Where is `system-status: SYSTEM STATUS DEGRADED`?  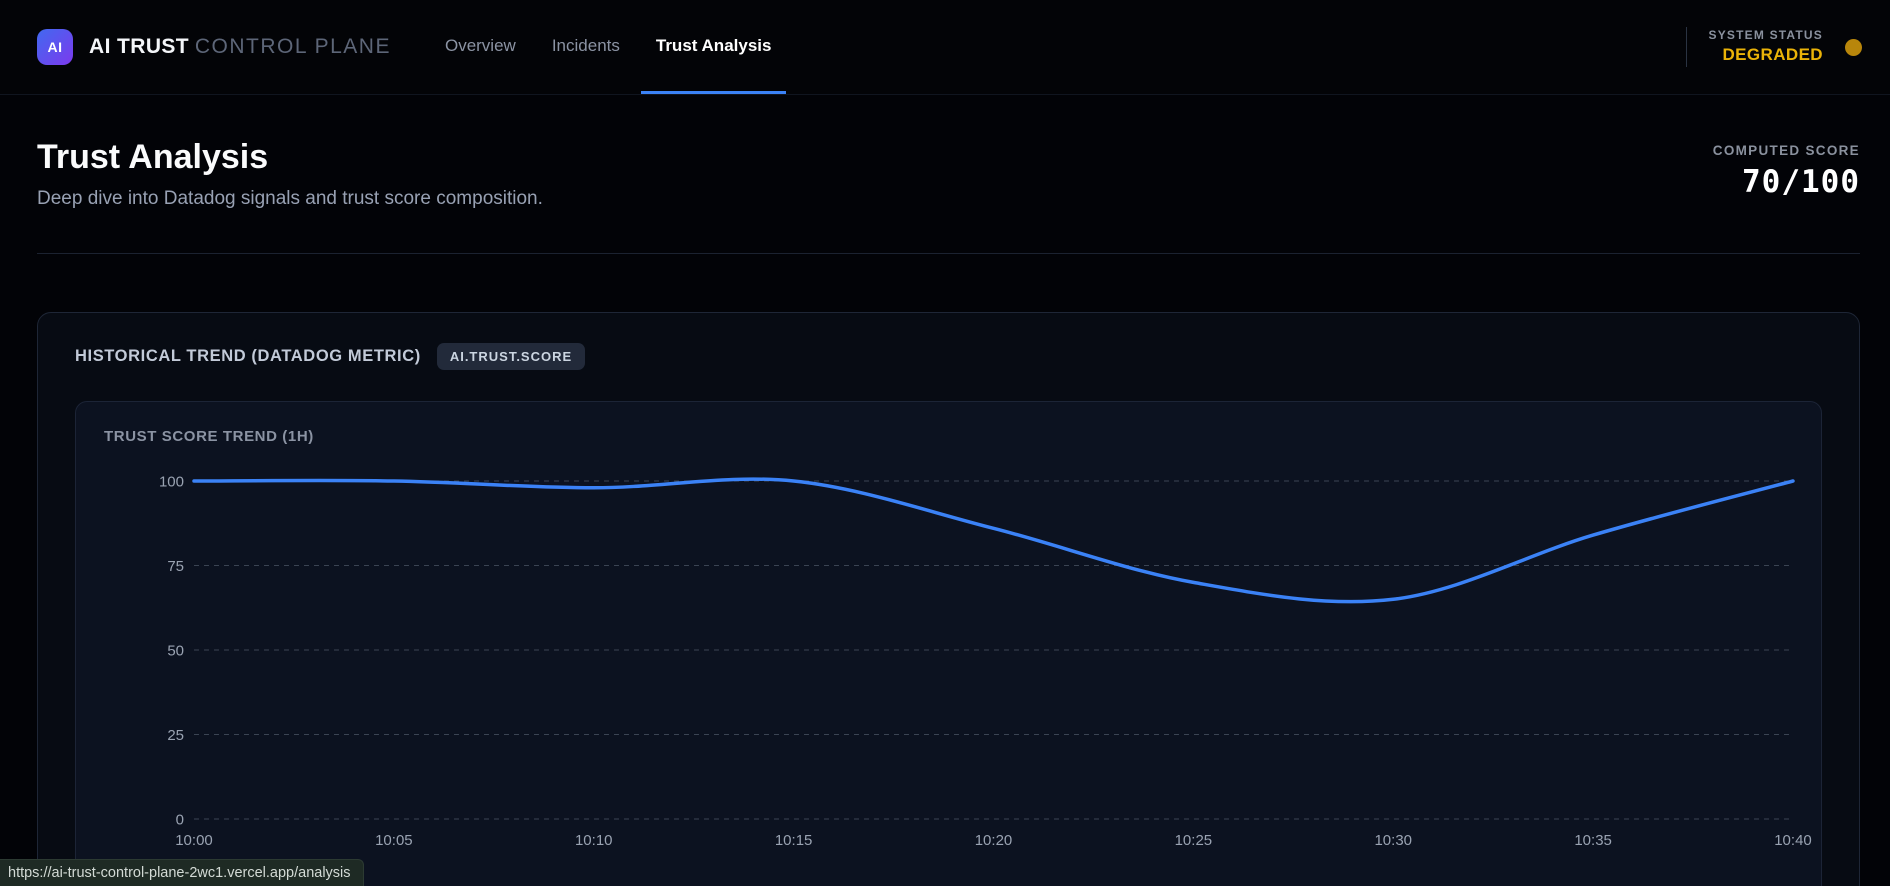 system-status: SYSTEM STATUS DEGRADED is located at coordinates (1766, 46).